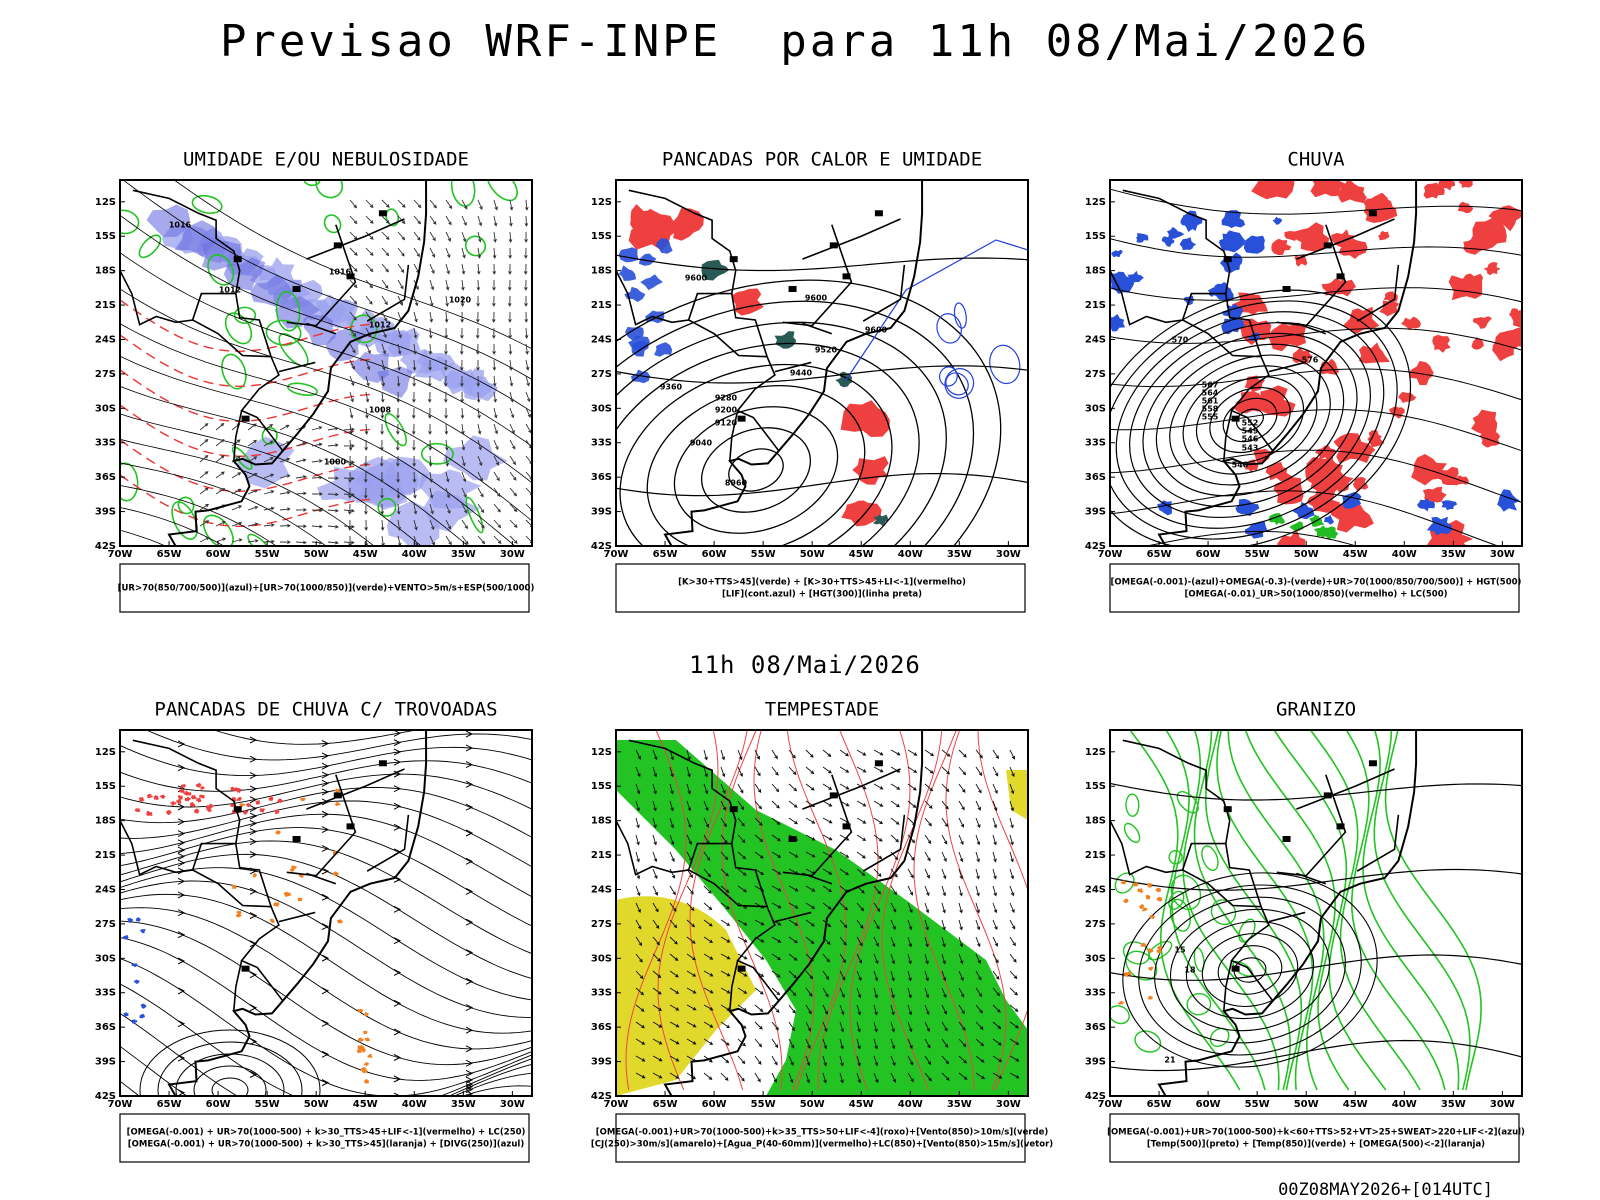  What do you see at coordinates (736, 483) in the screenshot?
I see `contour-label: 8960` at bounding box center [736, 483].